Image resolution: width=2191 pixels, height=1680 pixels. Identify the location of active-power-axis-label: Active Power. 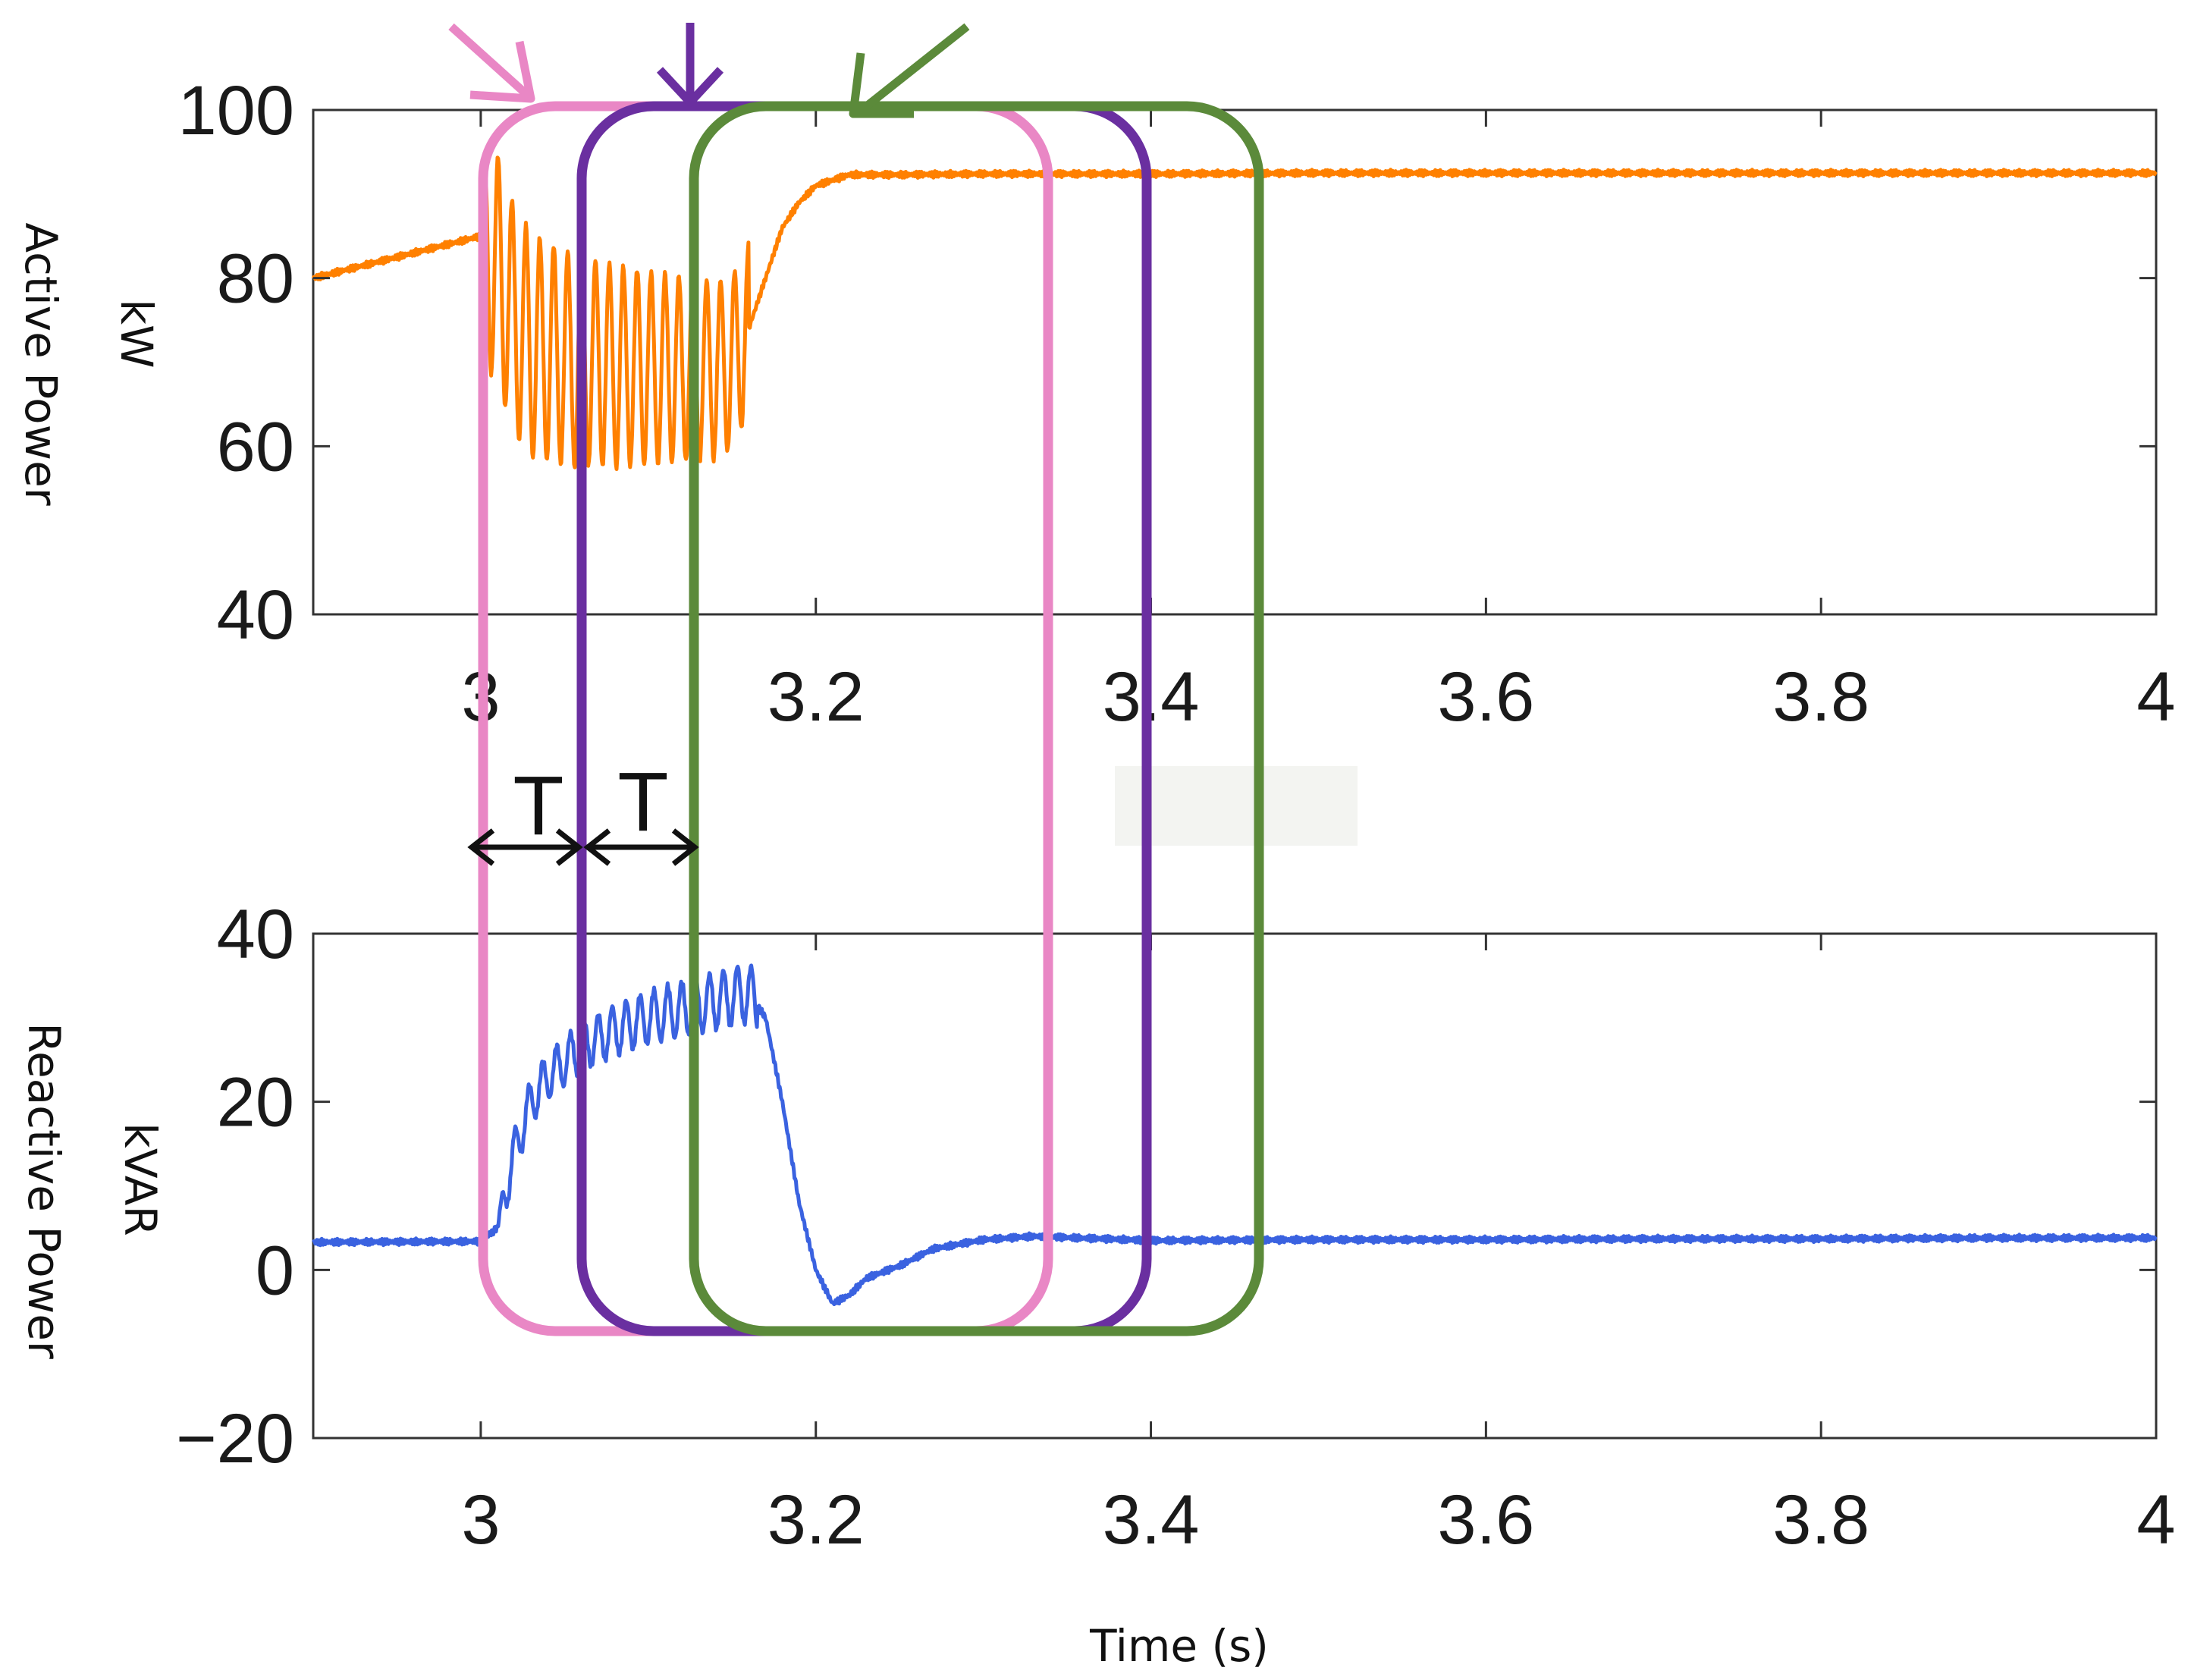
(41, 363).